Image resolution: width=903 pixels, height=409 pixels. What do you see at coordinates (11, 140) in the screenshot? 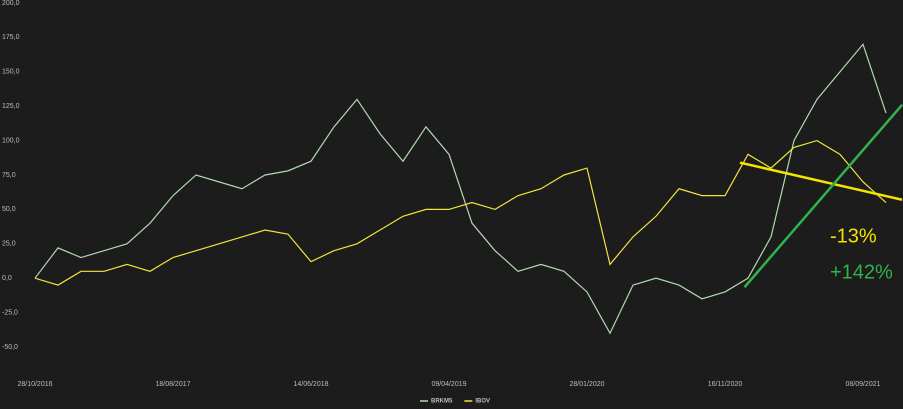
I see `y-tick-label: 100,0` at bounding box center [11, 140].